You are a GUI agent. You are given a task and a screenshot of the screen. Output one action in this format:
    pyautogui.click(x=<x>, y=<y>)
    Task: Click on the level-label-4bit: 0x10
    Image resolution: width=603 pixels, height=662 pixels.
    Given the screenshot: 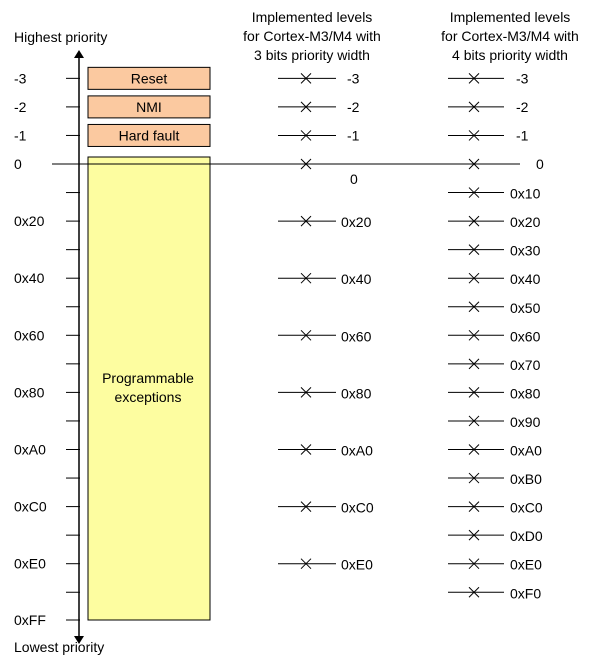 What is the action you would take?
    pyautogui.click(x=525, y=194)
    